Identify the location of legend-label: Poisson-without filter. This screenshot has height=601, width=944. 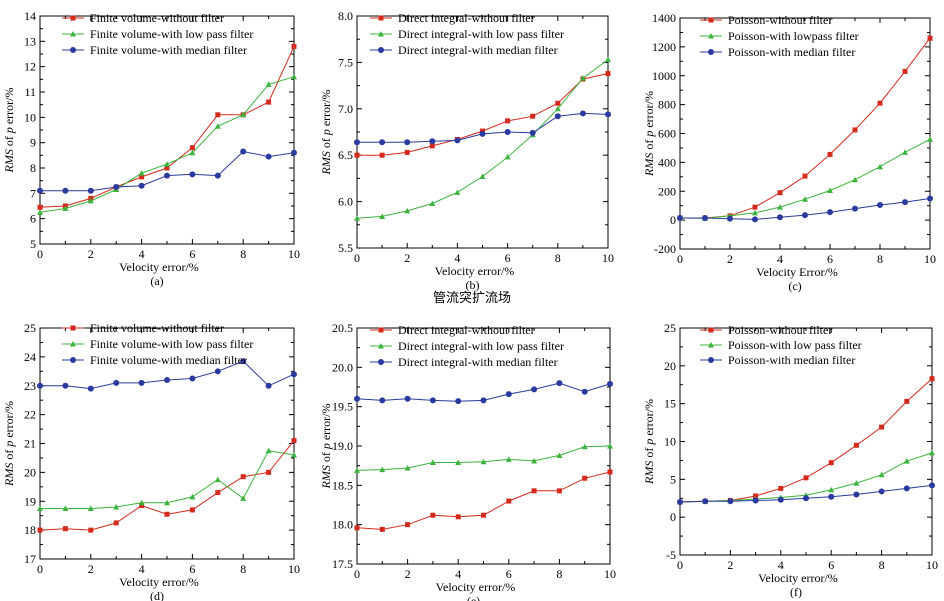
(780, 20).